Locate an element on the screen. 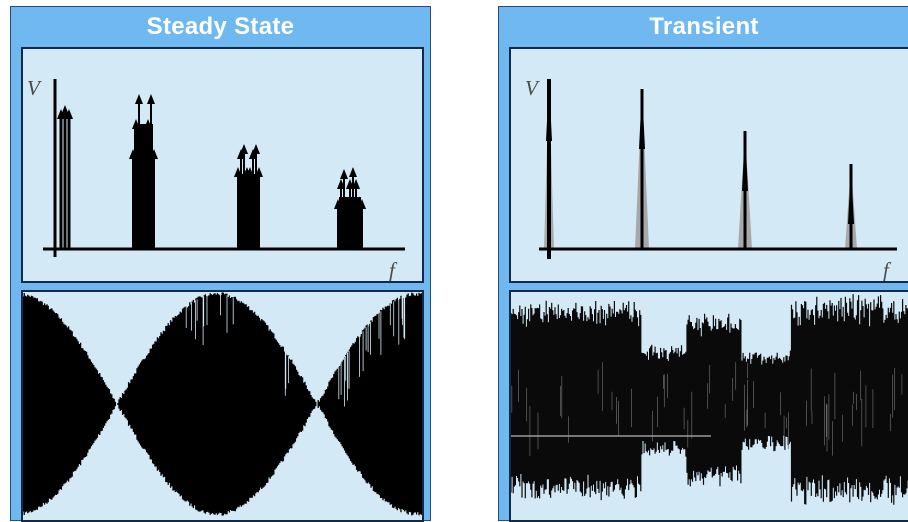 The height and width of the screenshot is (522, 908). waveform-highlights is located at coordinates (295, 350).